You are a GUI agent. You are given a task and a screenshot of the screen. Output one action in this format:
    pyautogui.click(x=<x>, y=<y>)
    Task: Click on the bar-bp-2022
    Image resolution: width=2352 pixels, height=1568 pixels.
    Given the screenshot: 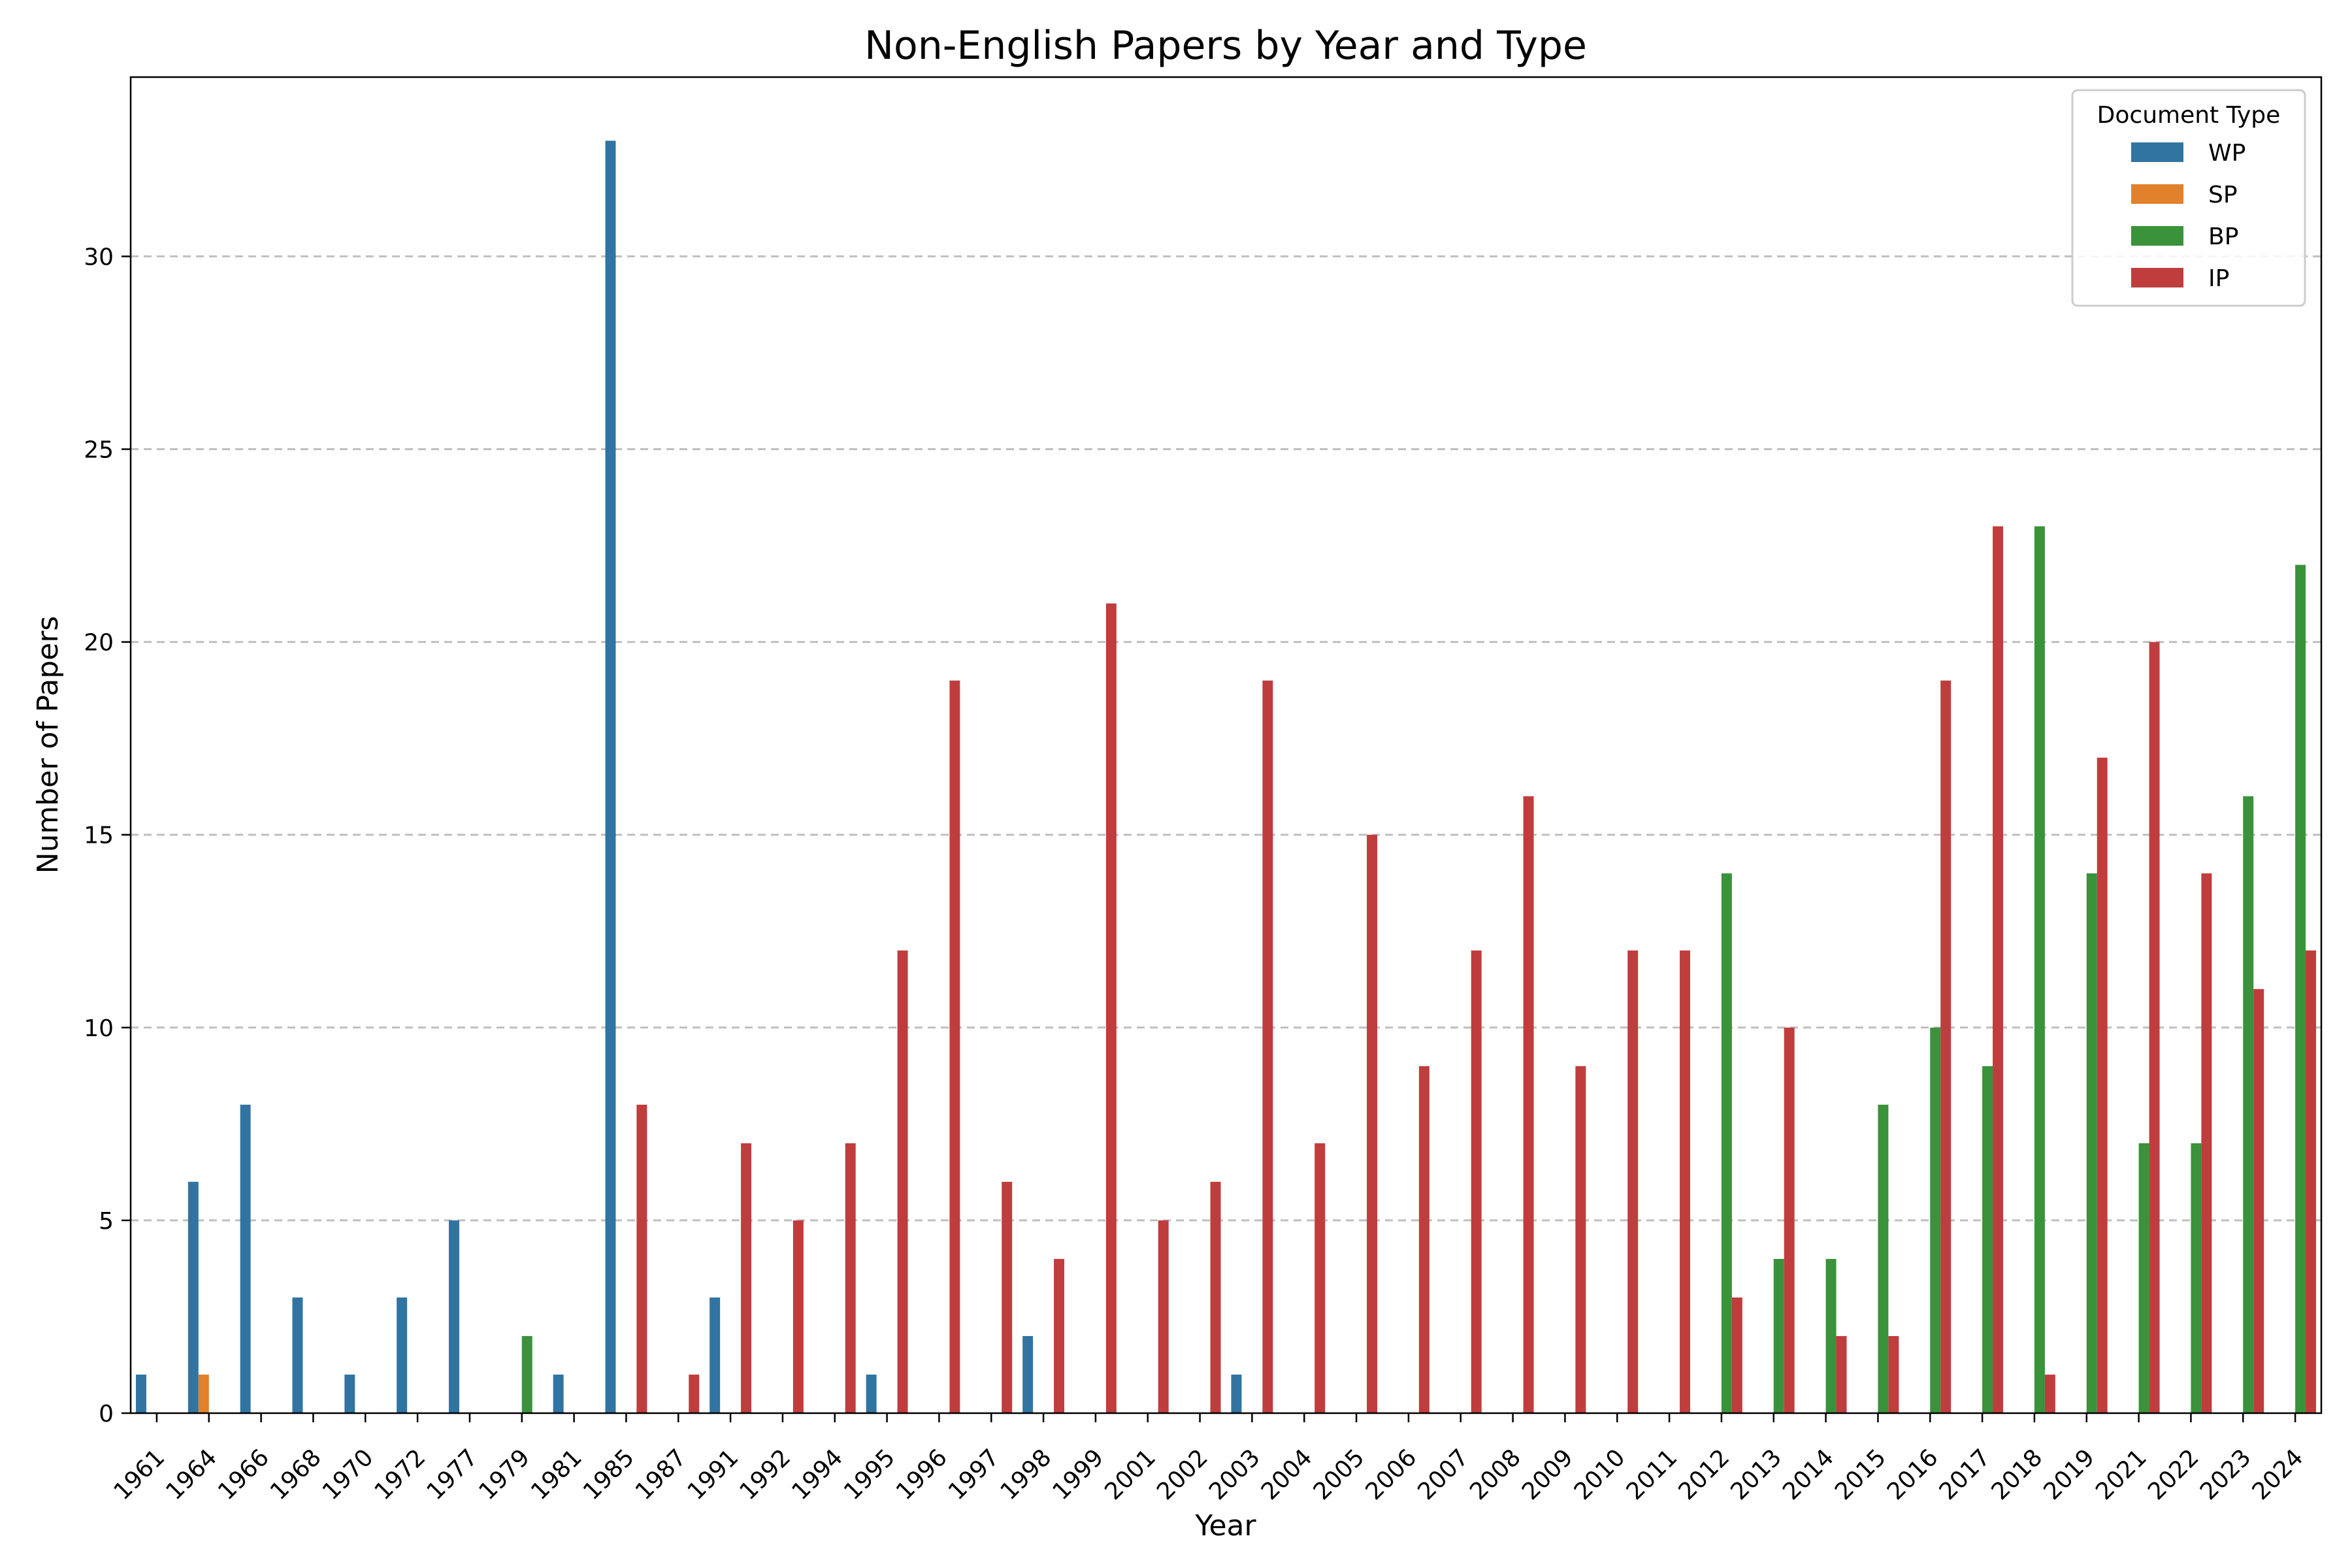 What is the action you would take?
    pyautogui.click(x=2196, y=1278)
    